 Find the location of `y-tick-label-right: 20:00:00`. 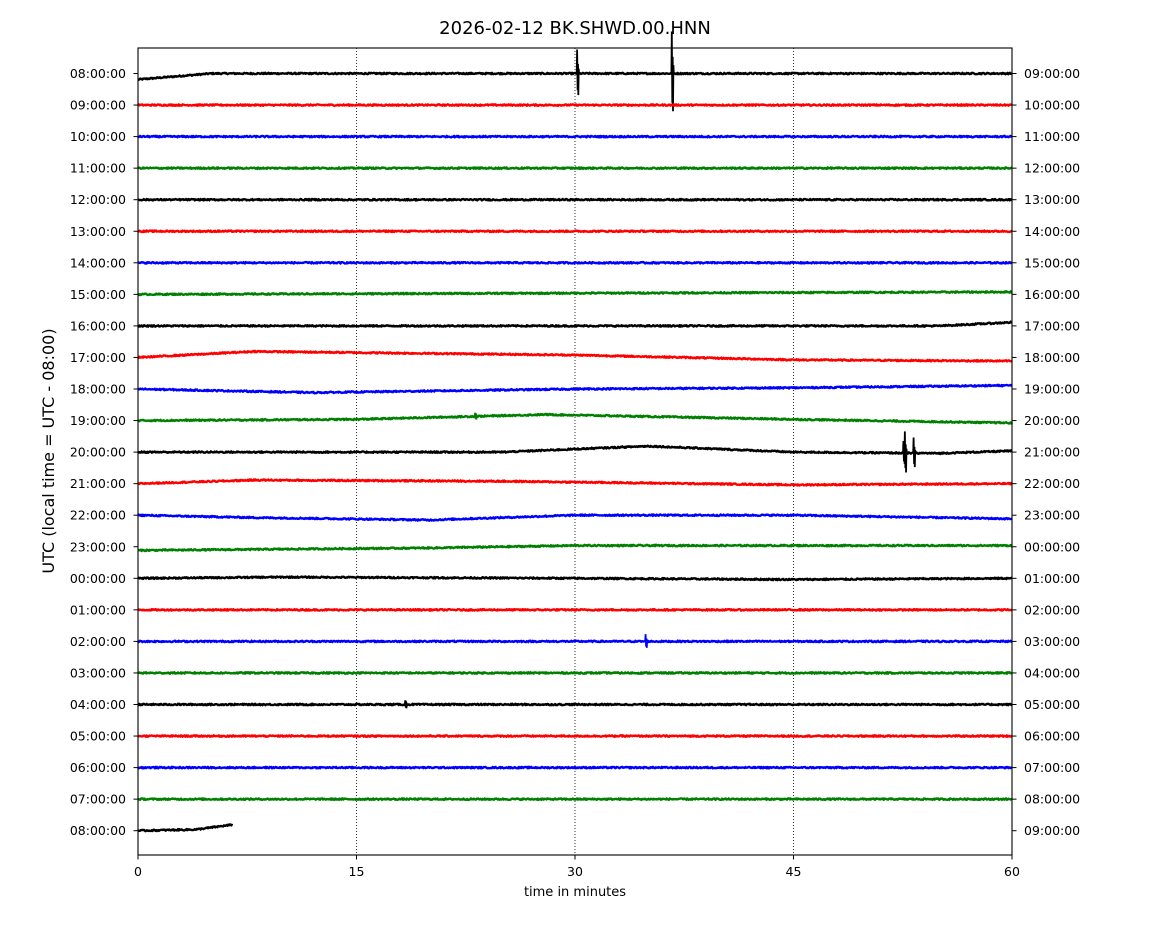

y-tick-label-right: 20:00:00 is located at coordinates (1052, 420).